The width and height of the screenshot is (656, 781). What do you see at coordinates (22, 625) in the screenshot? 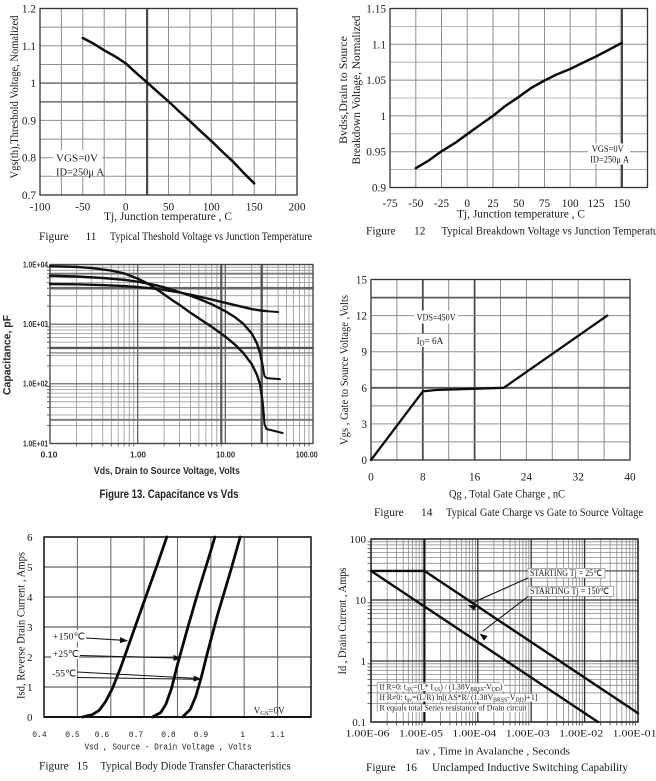
I see `svg-text:Isd, Reverse Drain Current , A: Isd, Reverse Drain Current , Amps` at bounding box center [22, 625].